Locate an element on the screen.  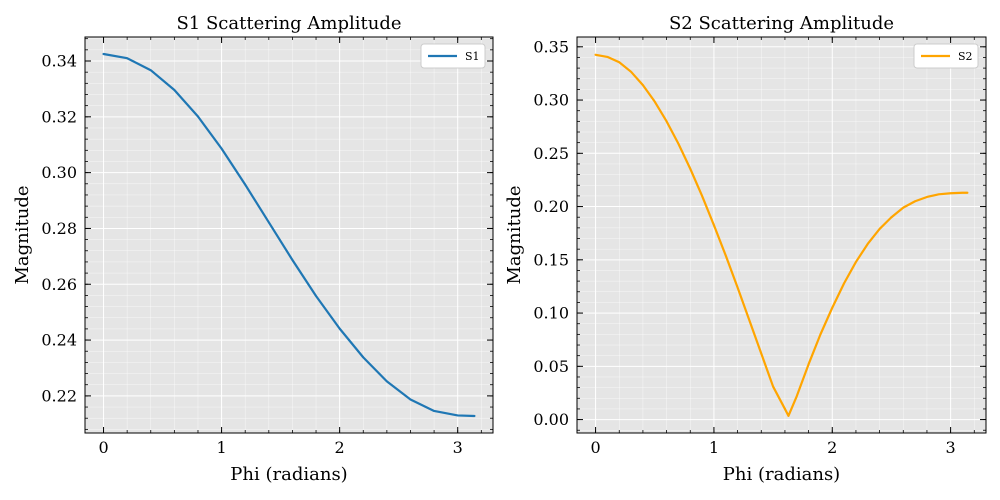
s1-ytick-label: 0.26 is located at coordinates (59, 284).